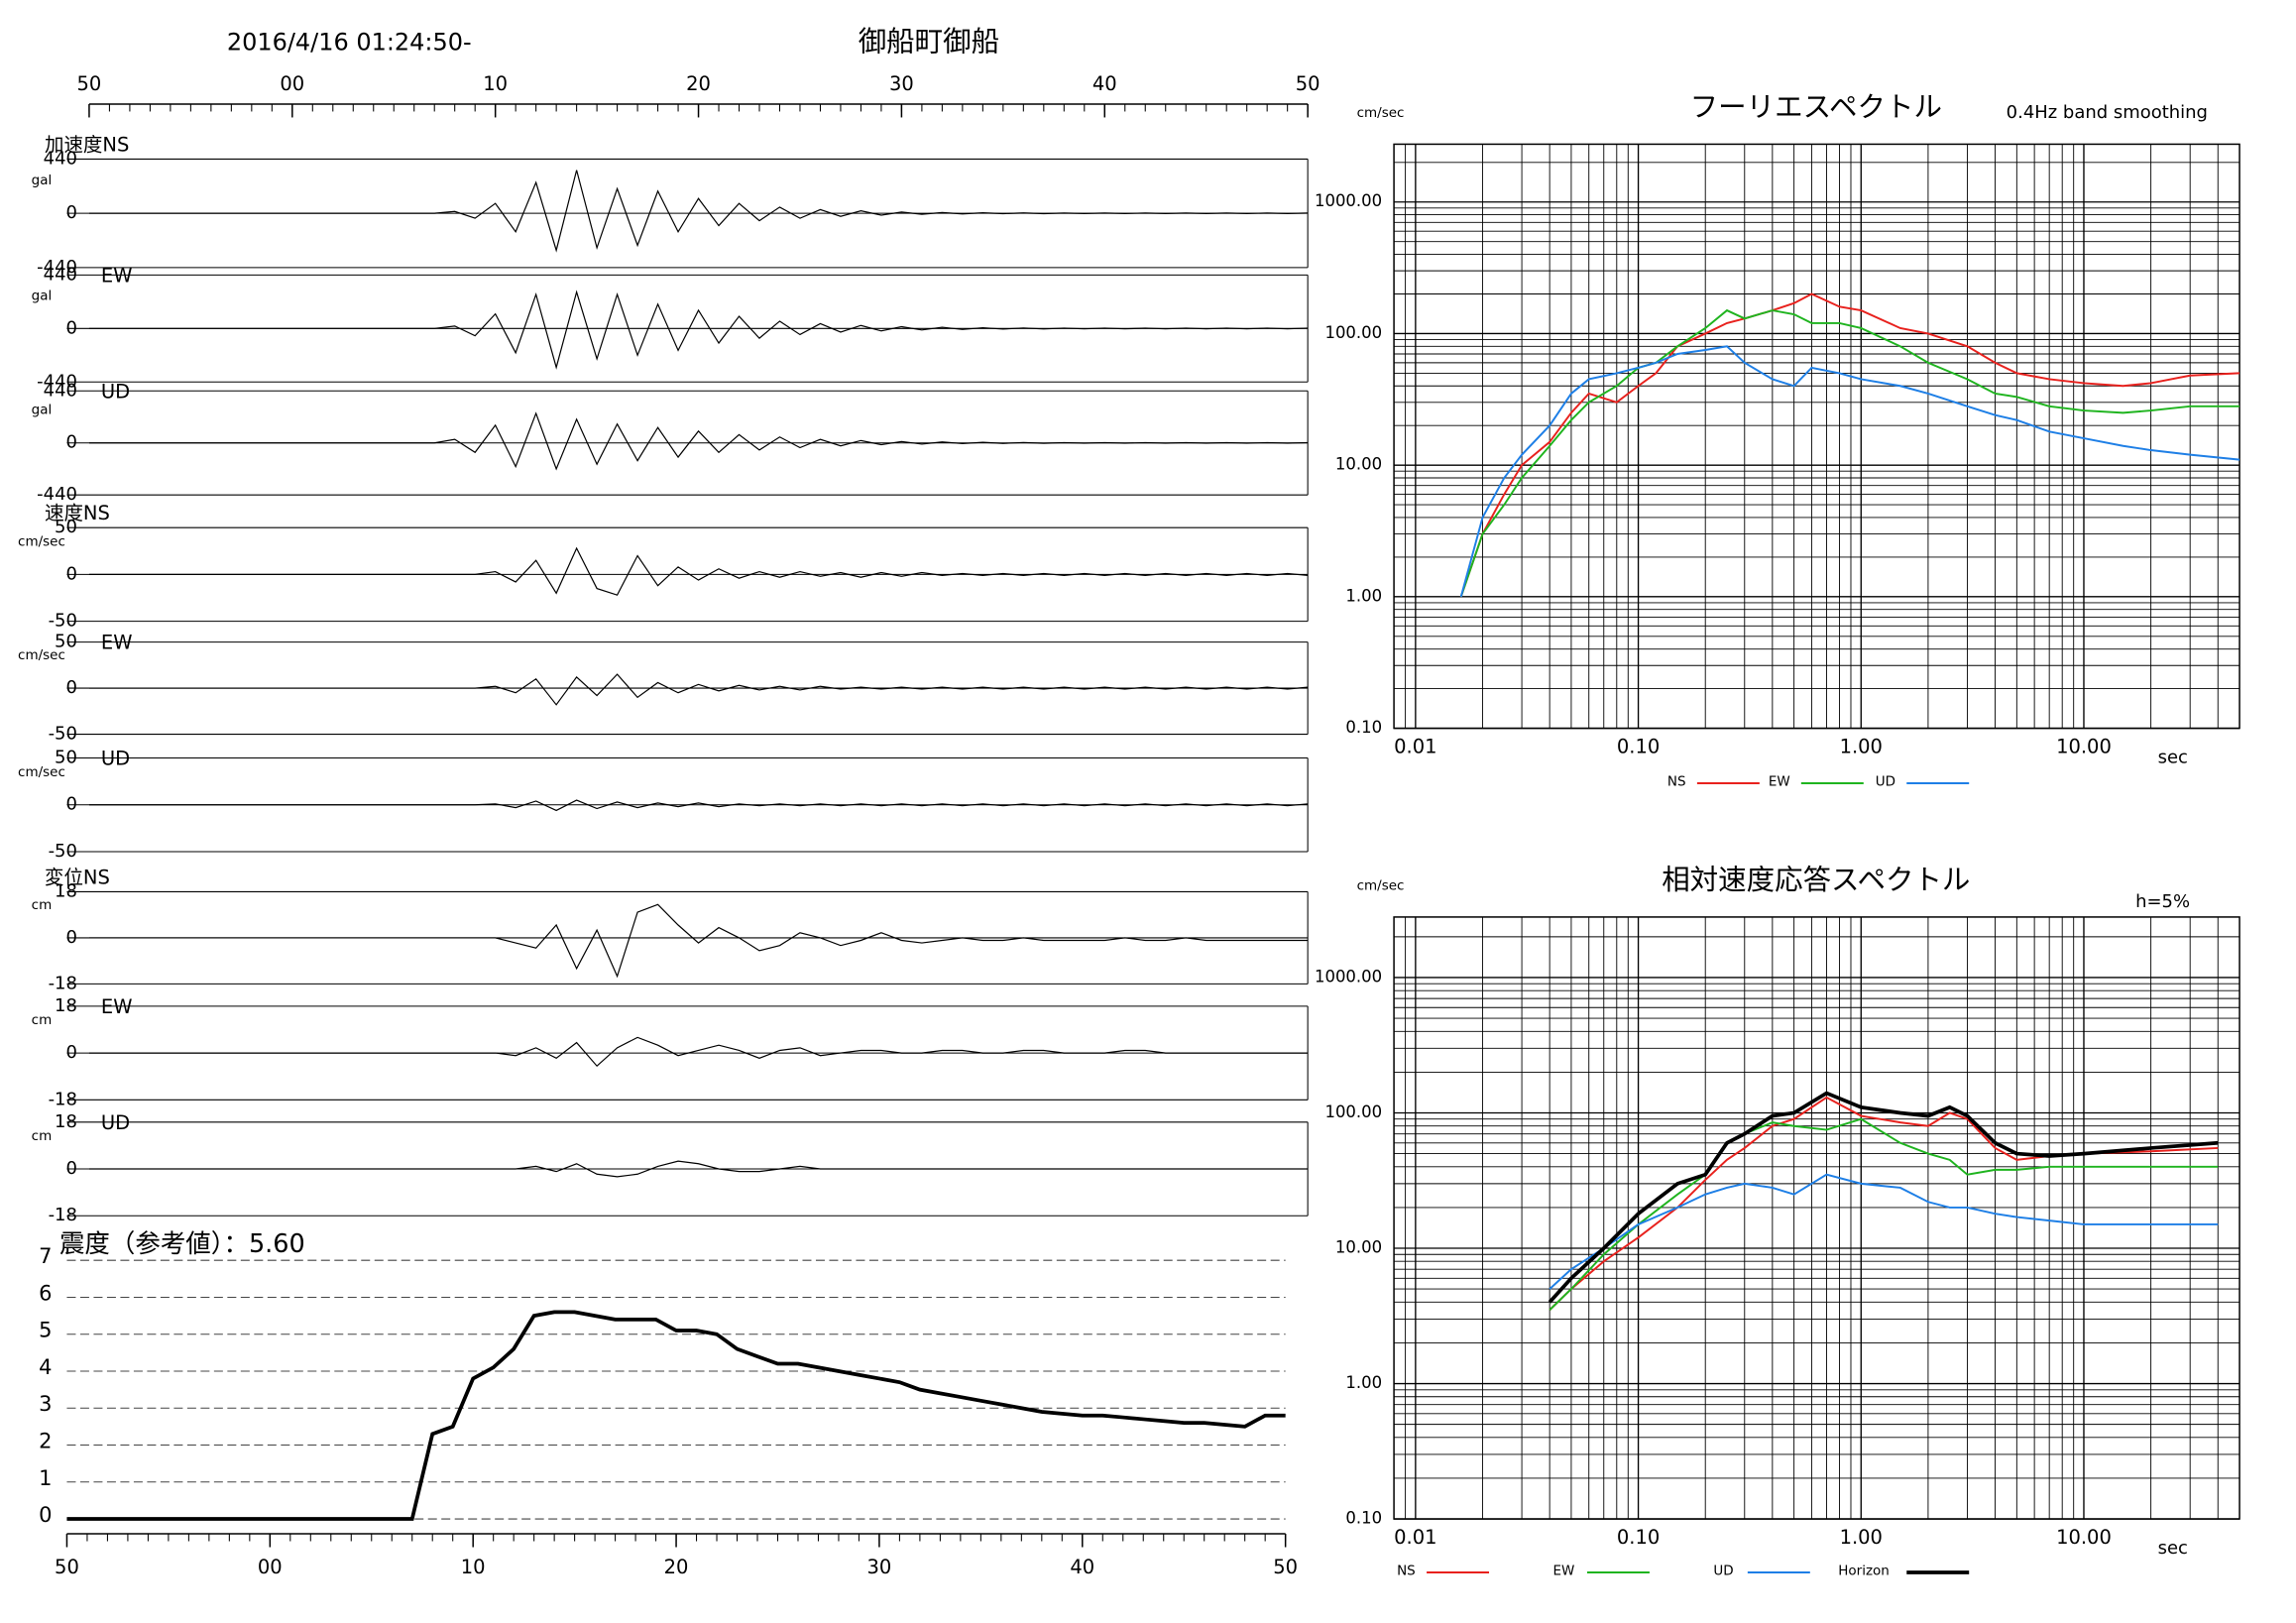 This screenshot has height=1623, width=2296. What do you see at coordinates (77, 877) in the screenshot?
I see `panel-label: 変位NS` at bounding box center [77, 877].